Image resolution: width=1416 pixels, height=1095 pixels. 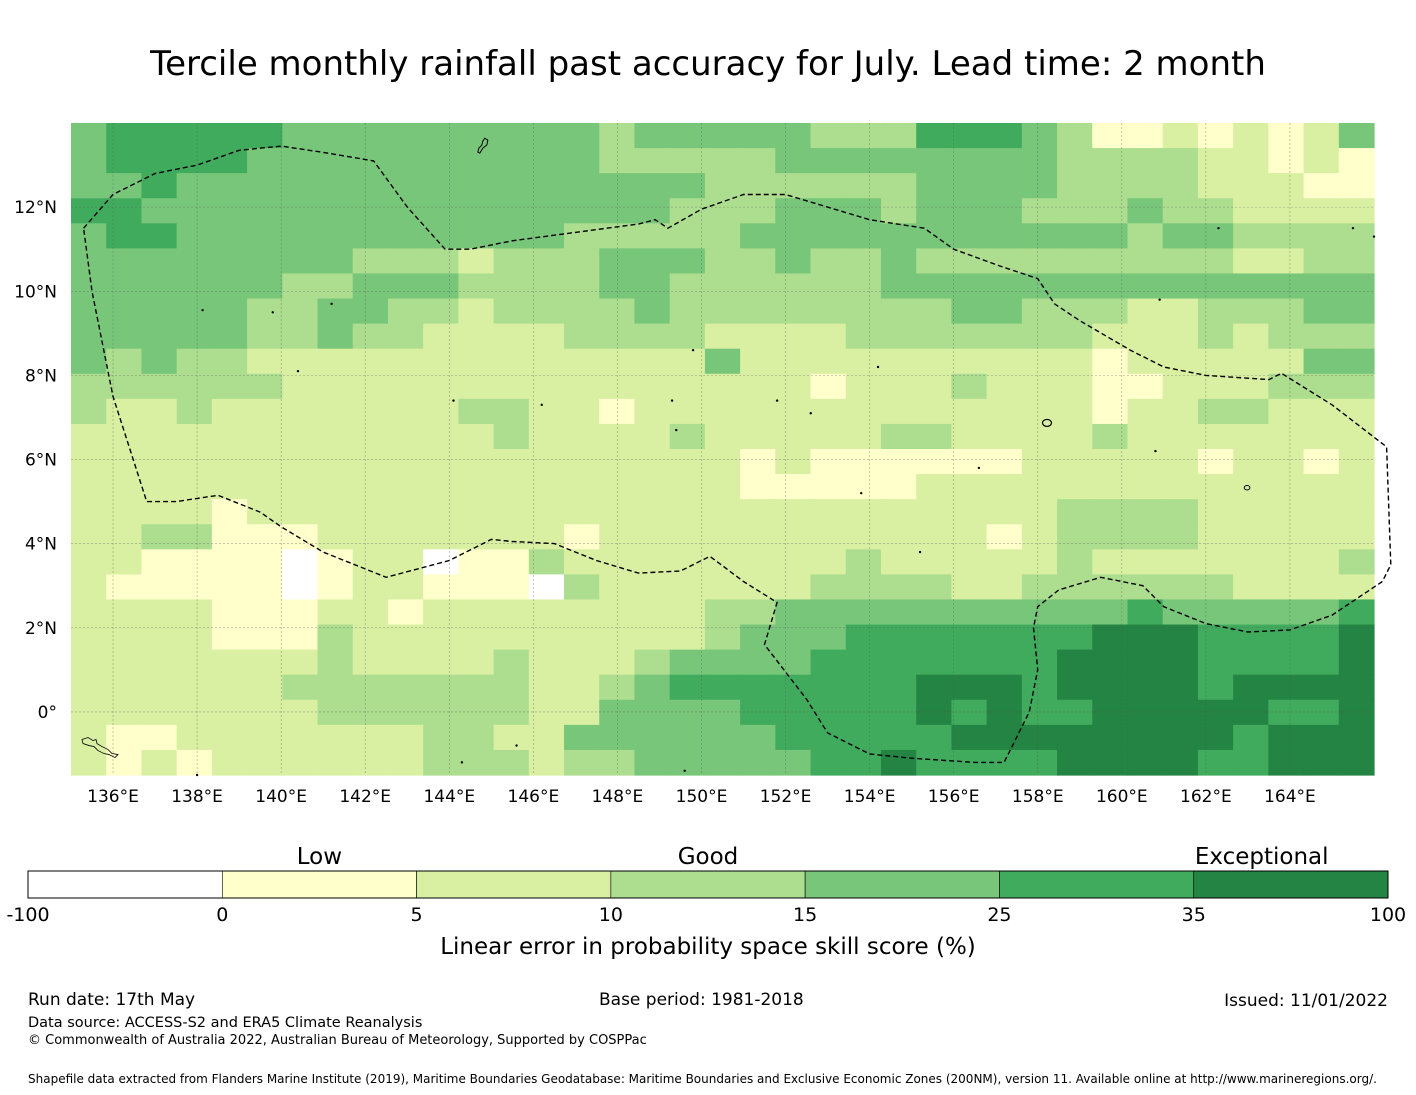 What do you see at coordinates (197, 797) in the screenshot?
I see `lon-tick-label: 138°E` at bounding box center [197, 797].